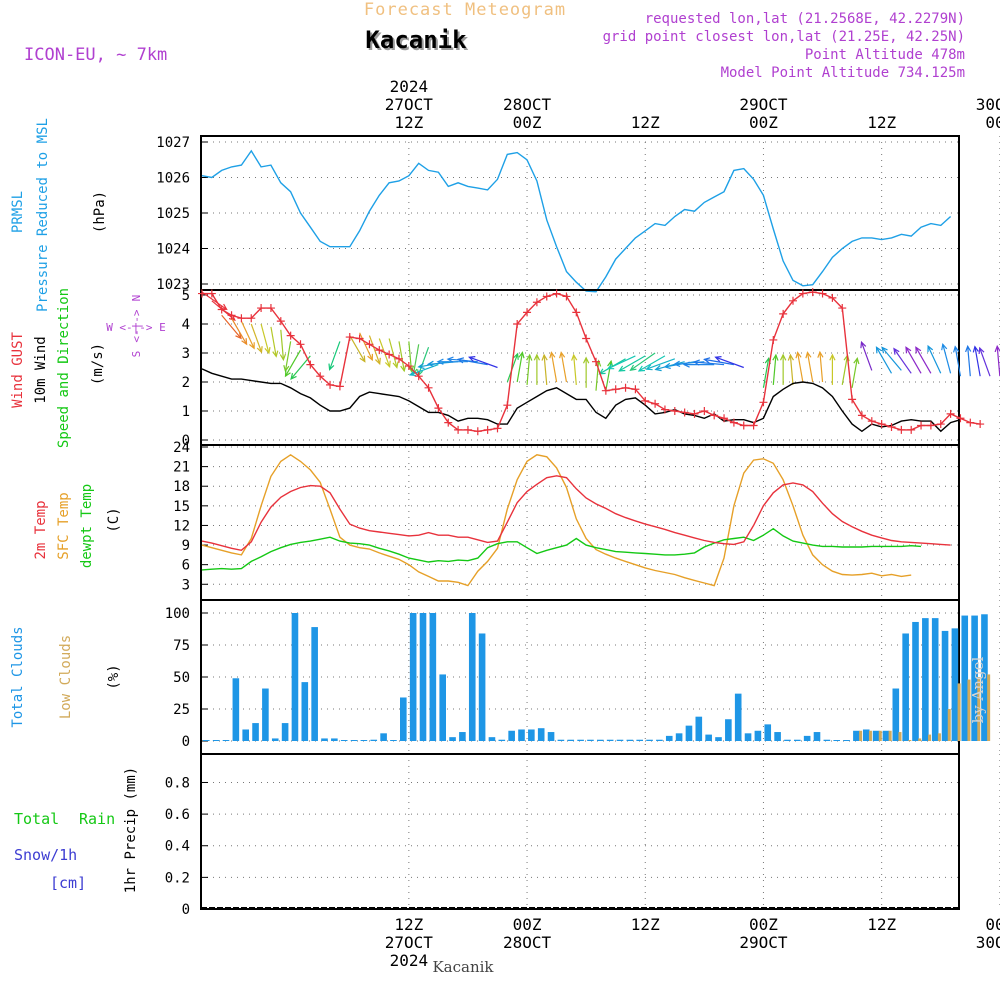  What do you see at coordinates (645, 924) in the screenshot?
I see `time-label: 12Z` at bounding box center [645, 924].